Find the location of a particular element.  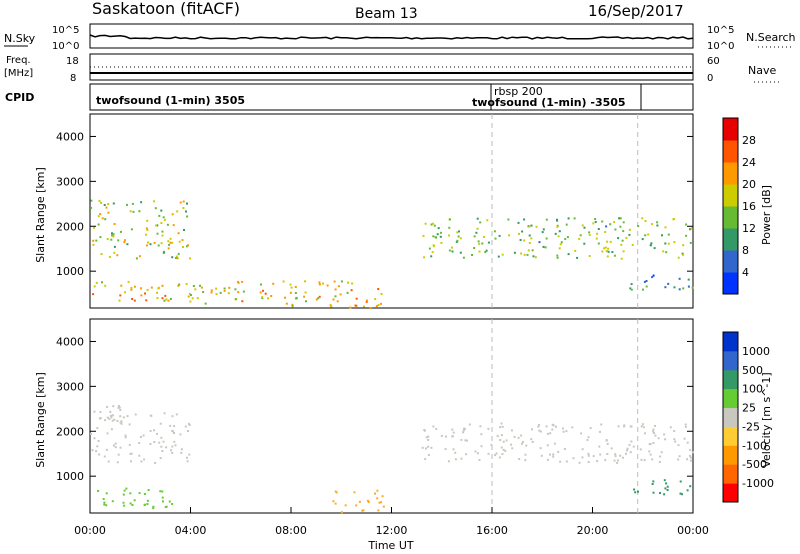

xlabel: Time UT is located at coordinates (390, 545).